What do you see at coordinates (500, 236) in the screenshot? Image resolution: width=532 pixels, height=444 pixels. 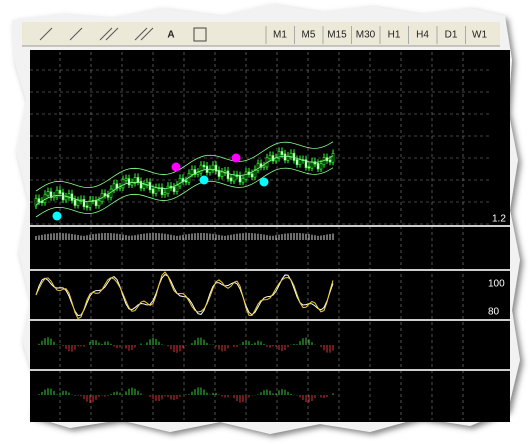 I see `price-scale` at bounding box center [500, 236].